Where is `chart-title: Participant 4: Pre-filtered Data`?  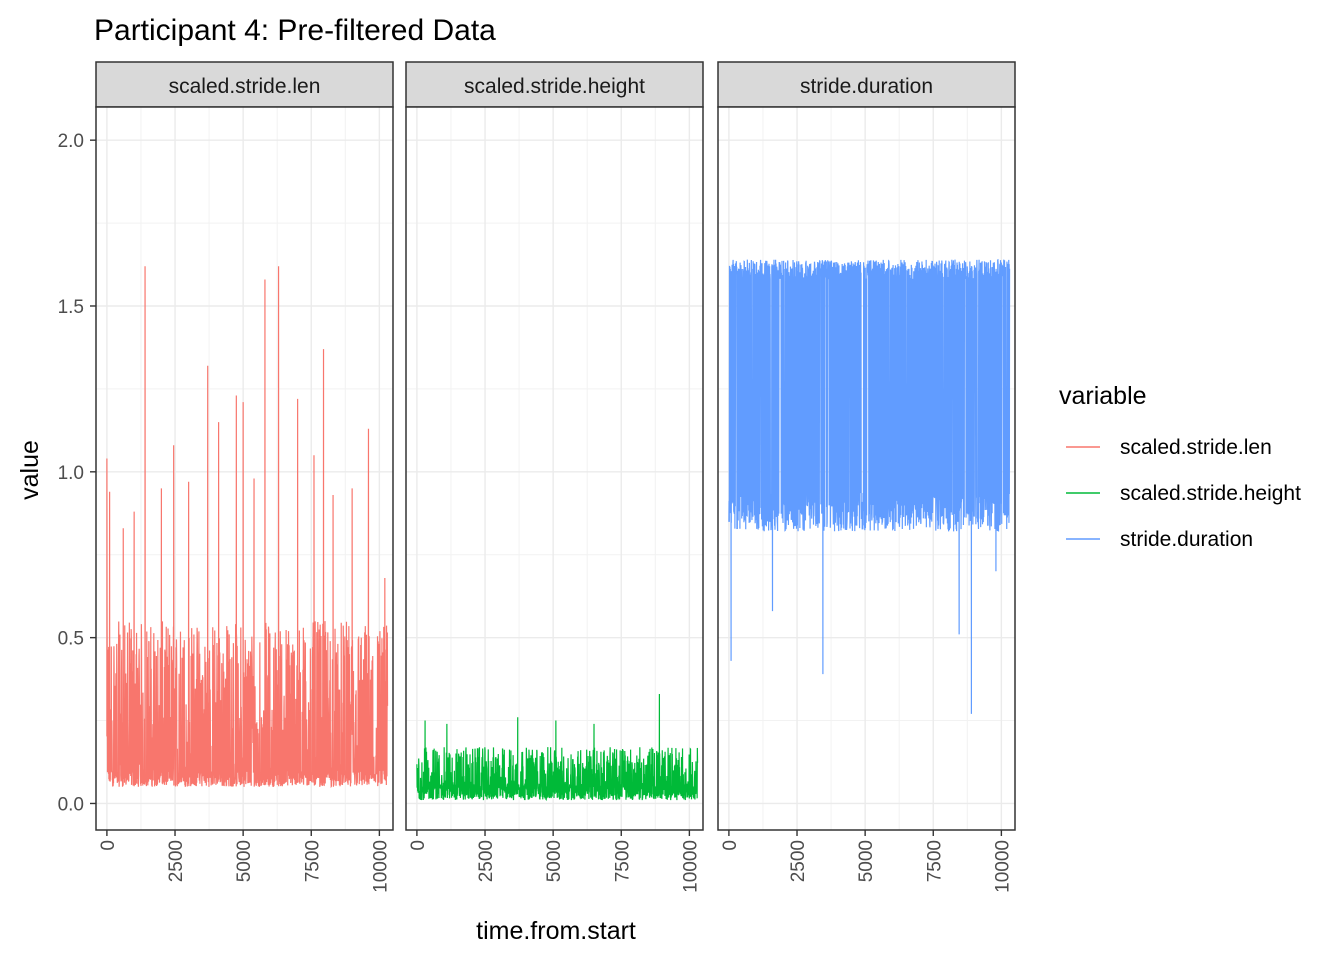
chart-title: Participant 4: Pre-filtered Data is located at coordinates (295, 30).